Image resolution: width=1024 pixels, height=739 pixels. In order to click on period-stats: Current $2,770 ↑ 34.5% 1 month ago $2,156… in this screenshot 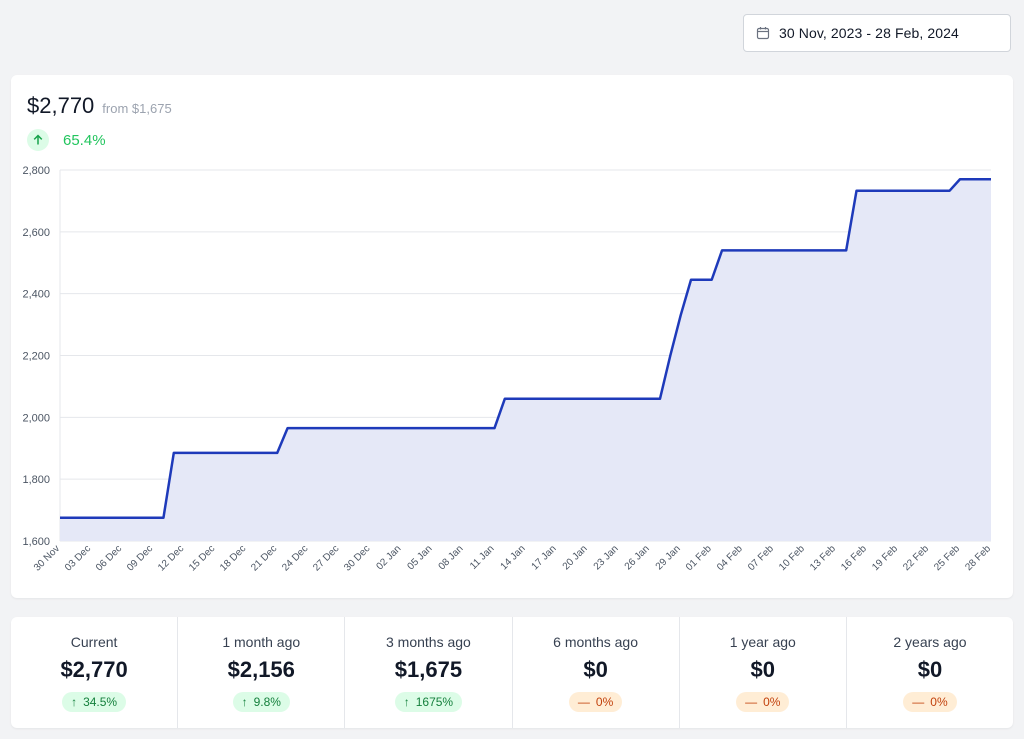, I will do `click(512, 672)`.